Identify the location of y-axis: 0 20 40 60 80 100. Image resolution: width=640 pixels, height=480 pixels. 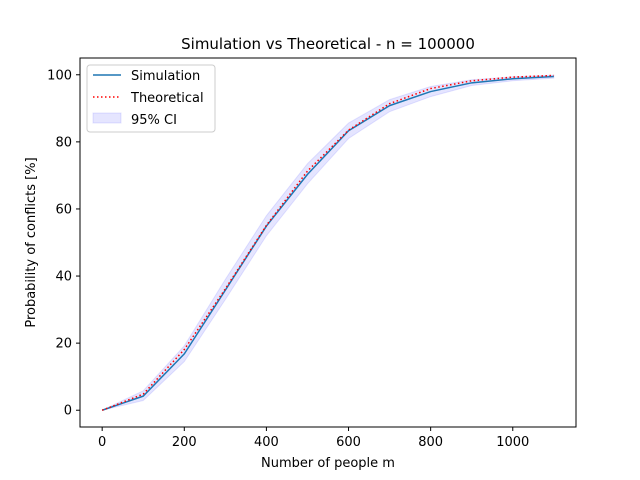
(63, 243).